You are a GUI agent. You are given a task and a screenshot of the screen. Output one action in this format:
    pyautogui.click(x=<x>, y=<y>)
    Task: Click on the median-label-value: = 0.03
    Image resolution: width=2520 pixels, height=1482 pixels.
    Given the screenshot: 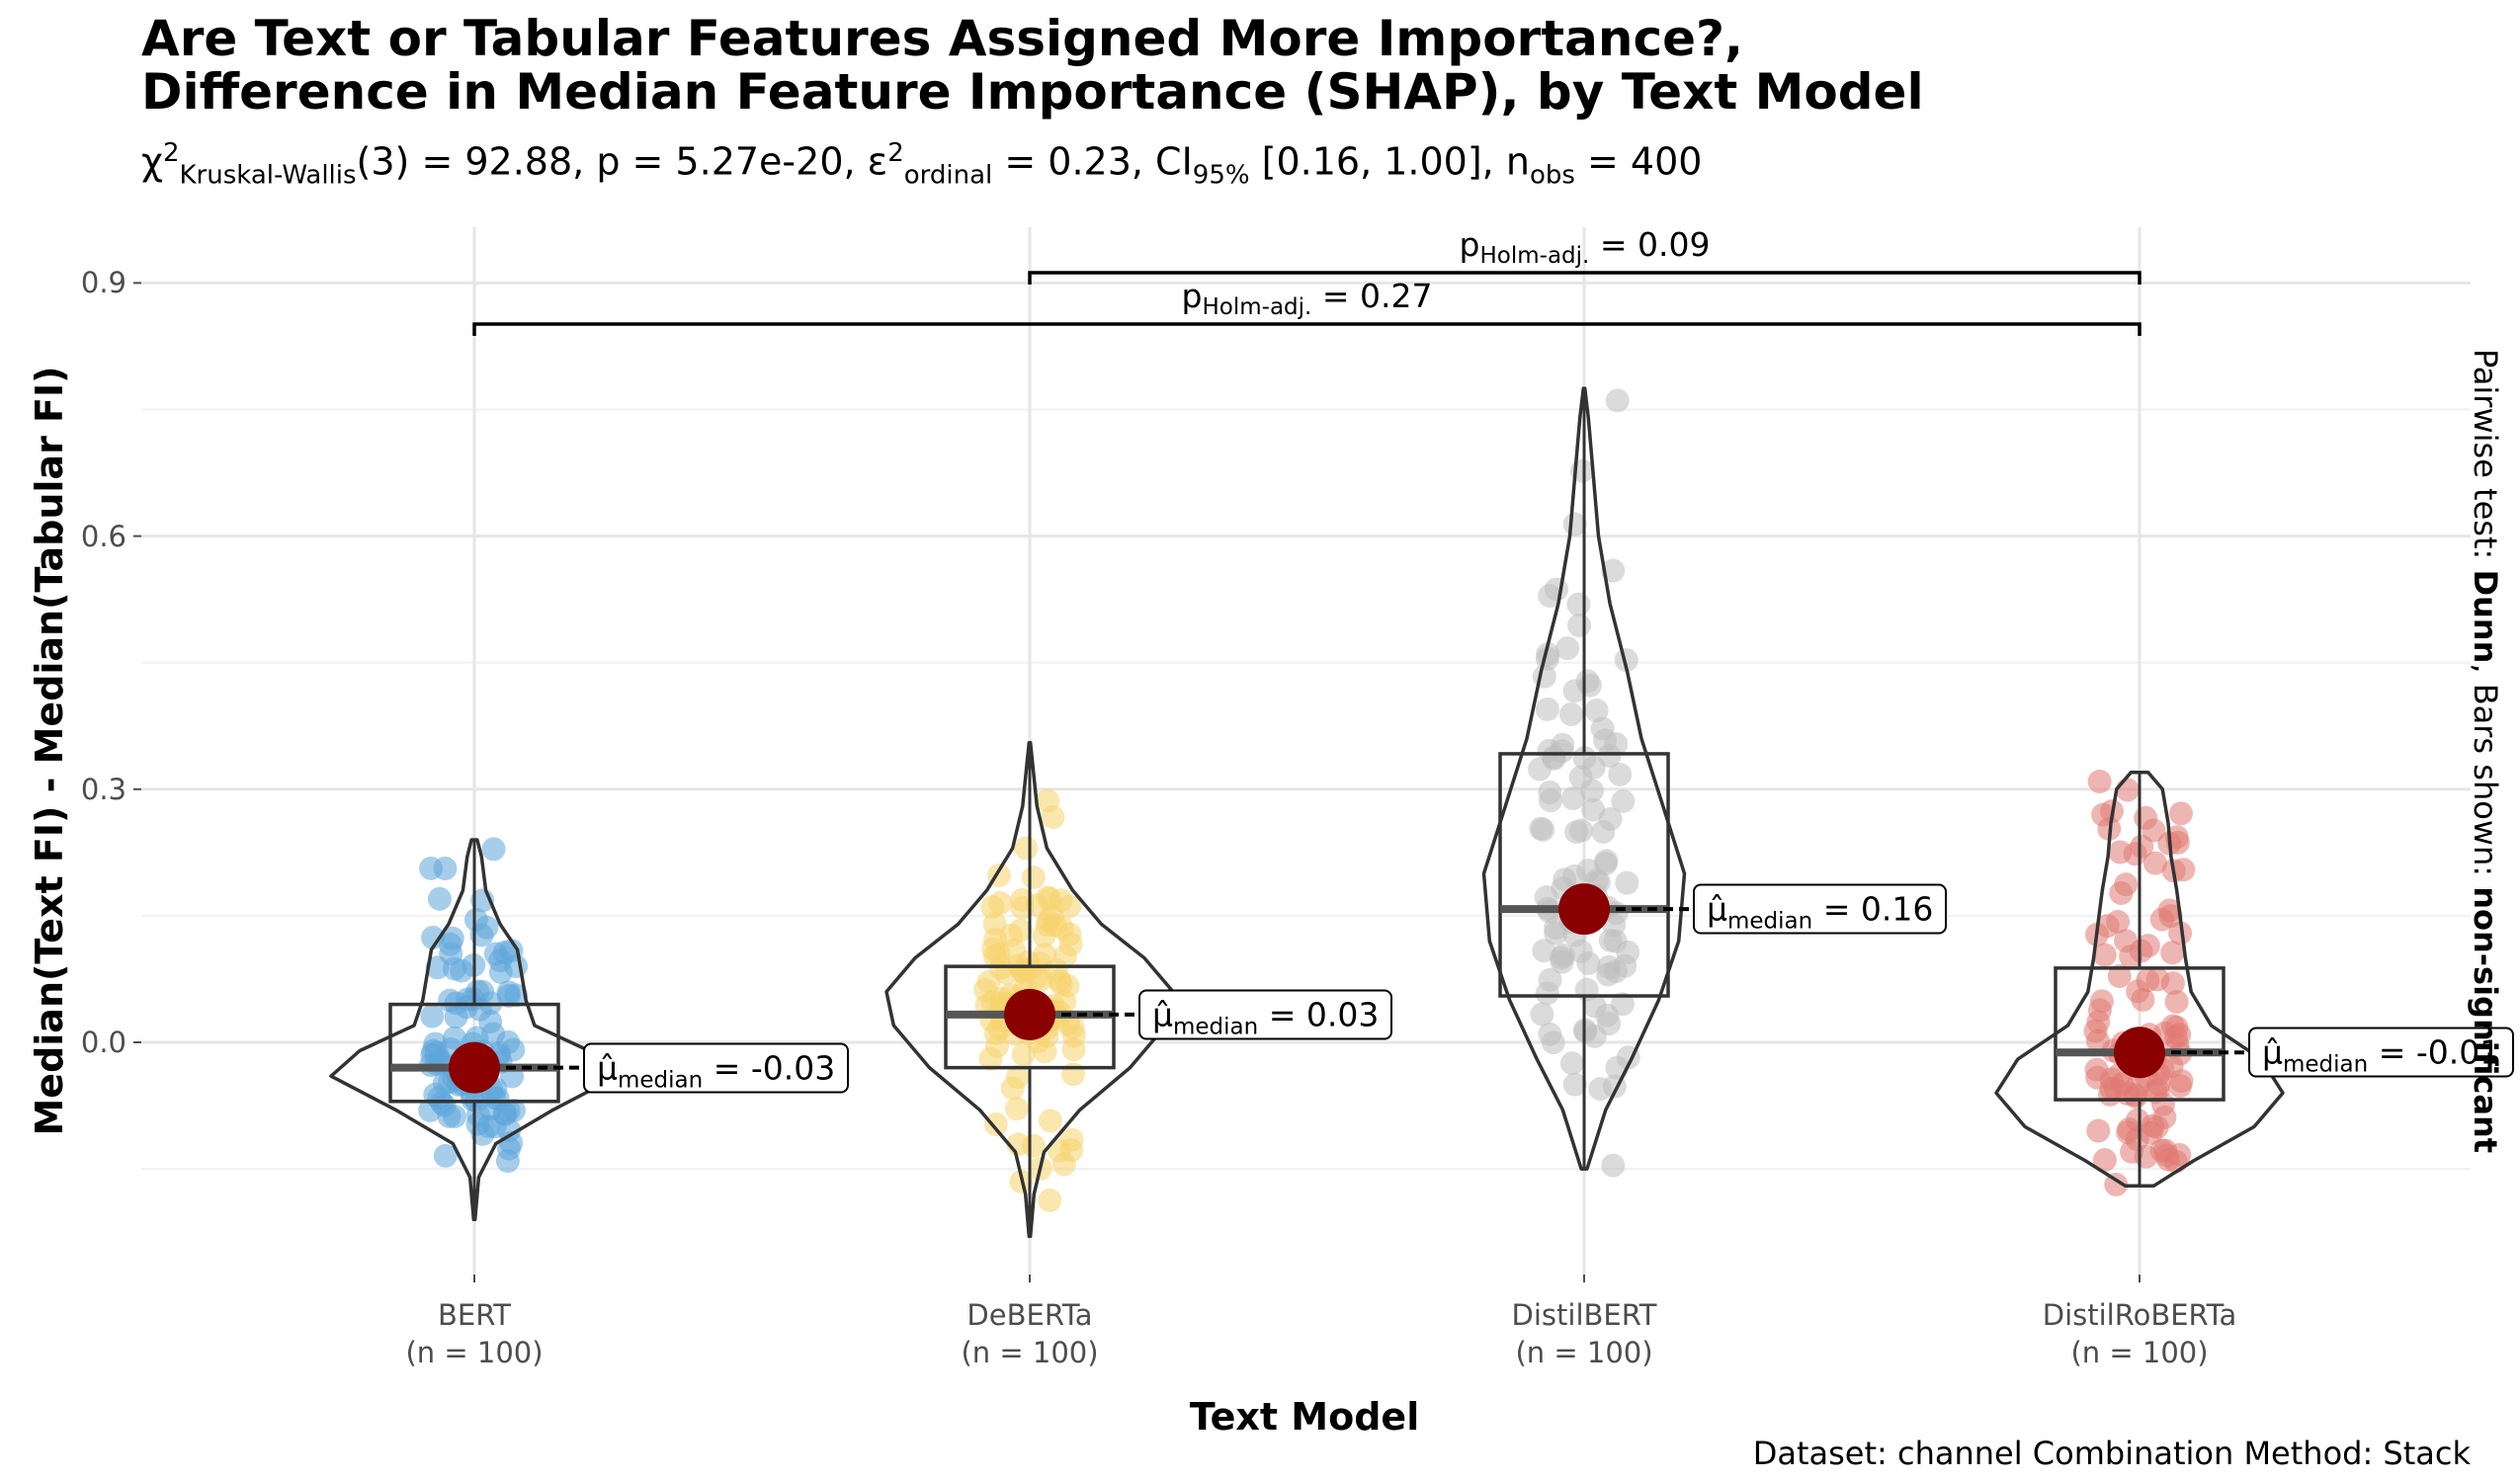 What is the action you would take?
    pyautogui.click(x=1319, y=1015)
    